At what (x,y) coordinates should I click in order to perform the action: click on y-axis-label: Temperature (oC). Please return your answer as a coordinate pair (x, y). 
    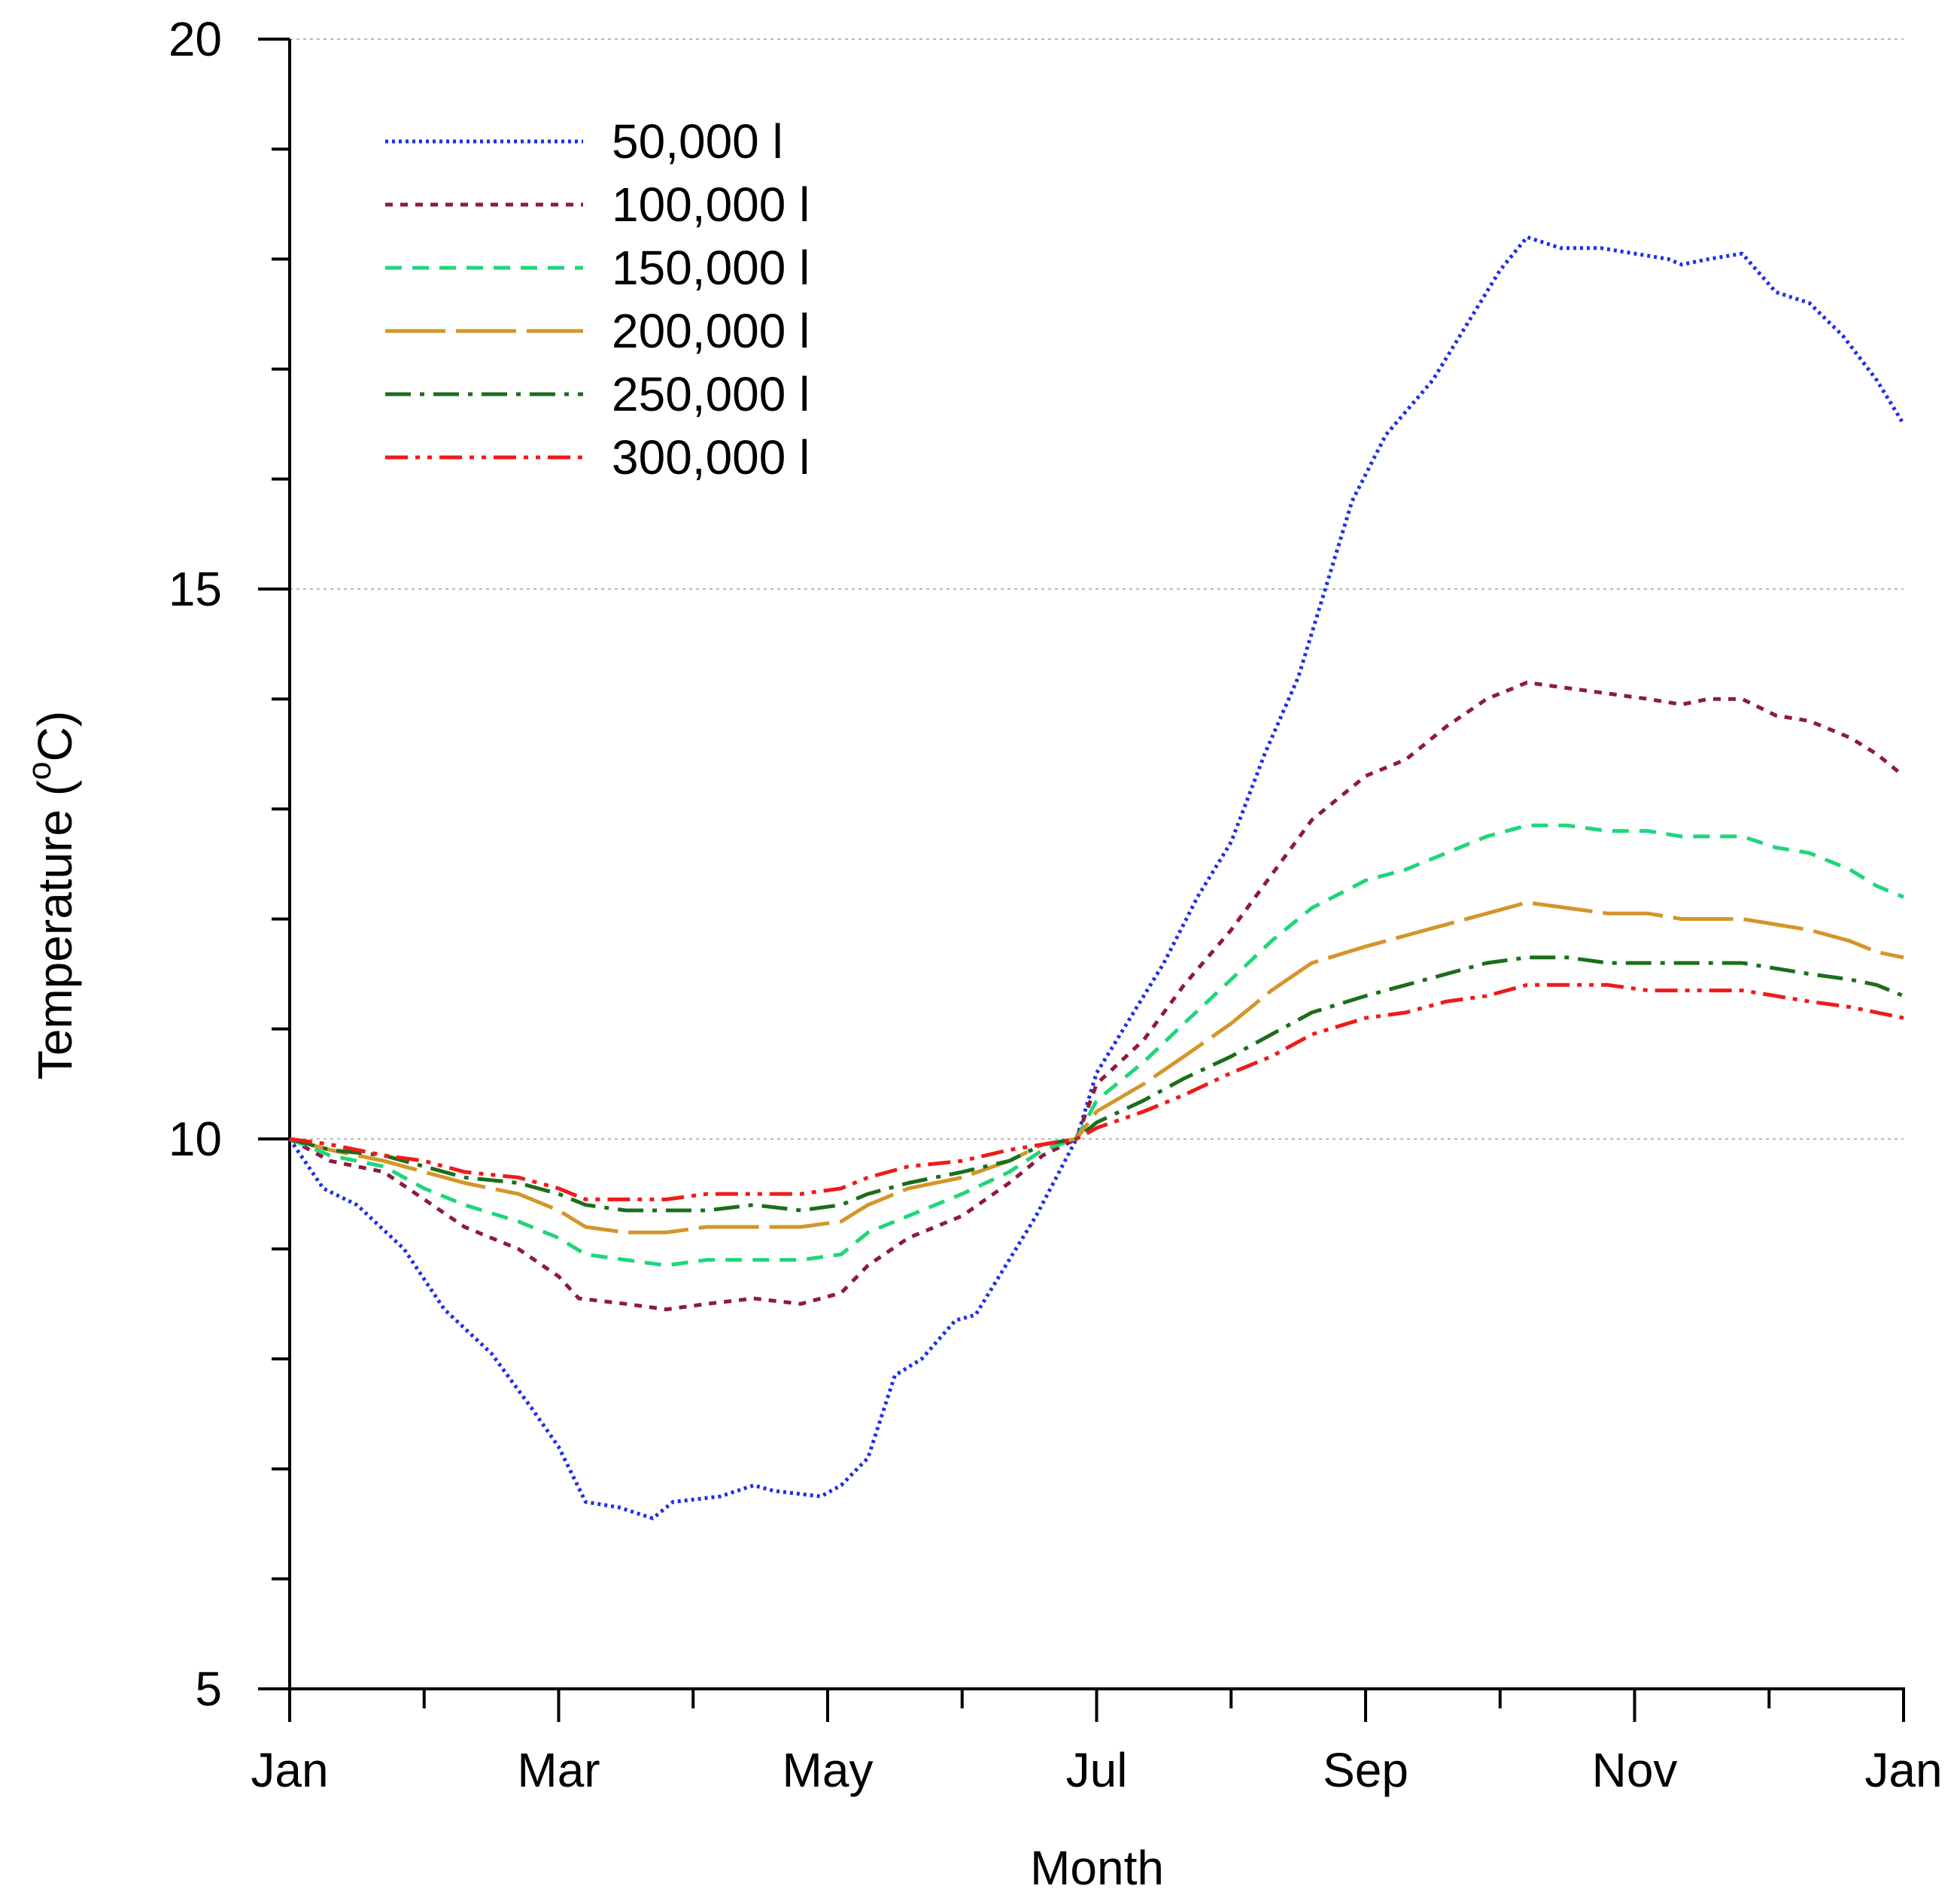
    Looking at the image, I should click on (51, 895).